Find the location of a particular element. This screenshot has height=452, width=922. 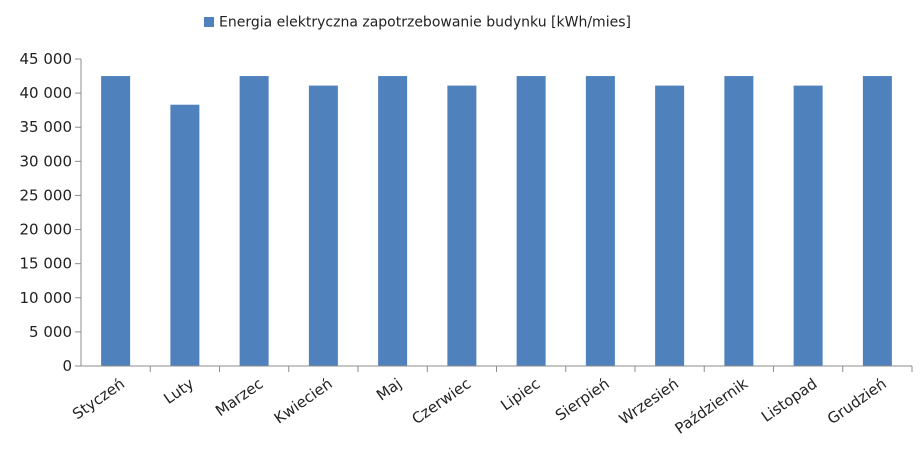

x-tick-label: Marzec is located at coordinates (239, 398).